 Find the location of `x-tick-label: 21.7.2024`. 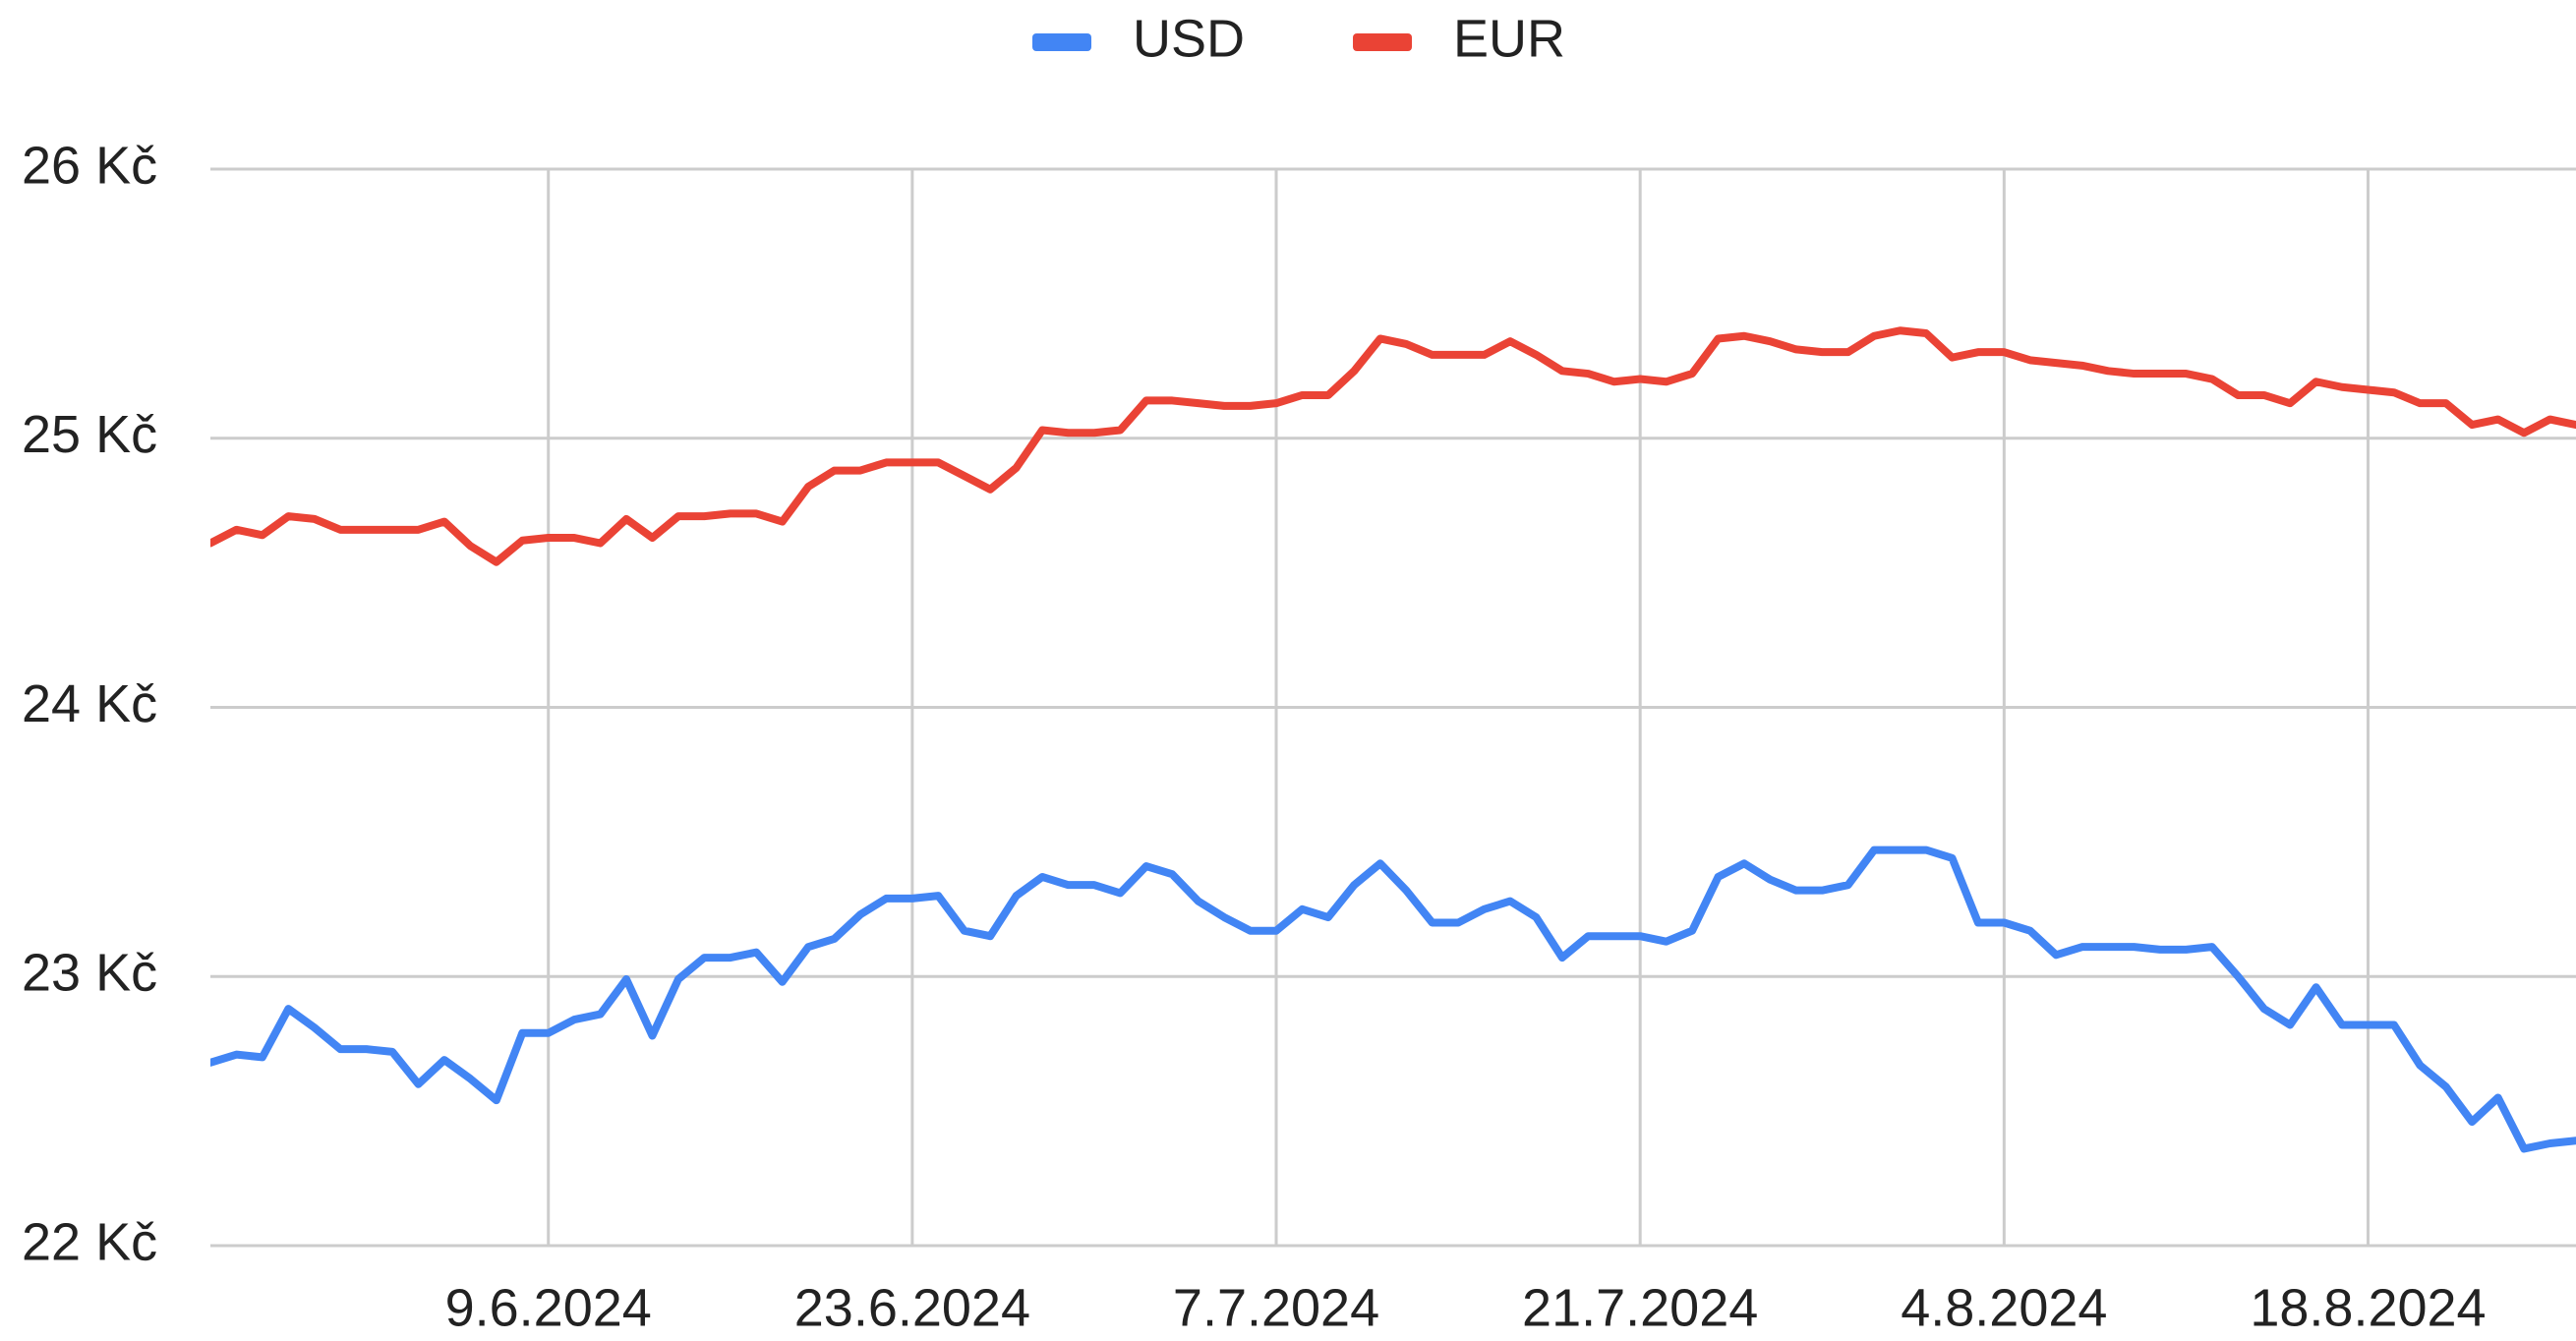

x-tick-label: 21.7.2024 is located at coordinates (1640, 1307).